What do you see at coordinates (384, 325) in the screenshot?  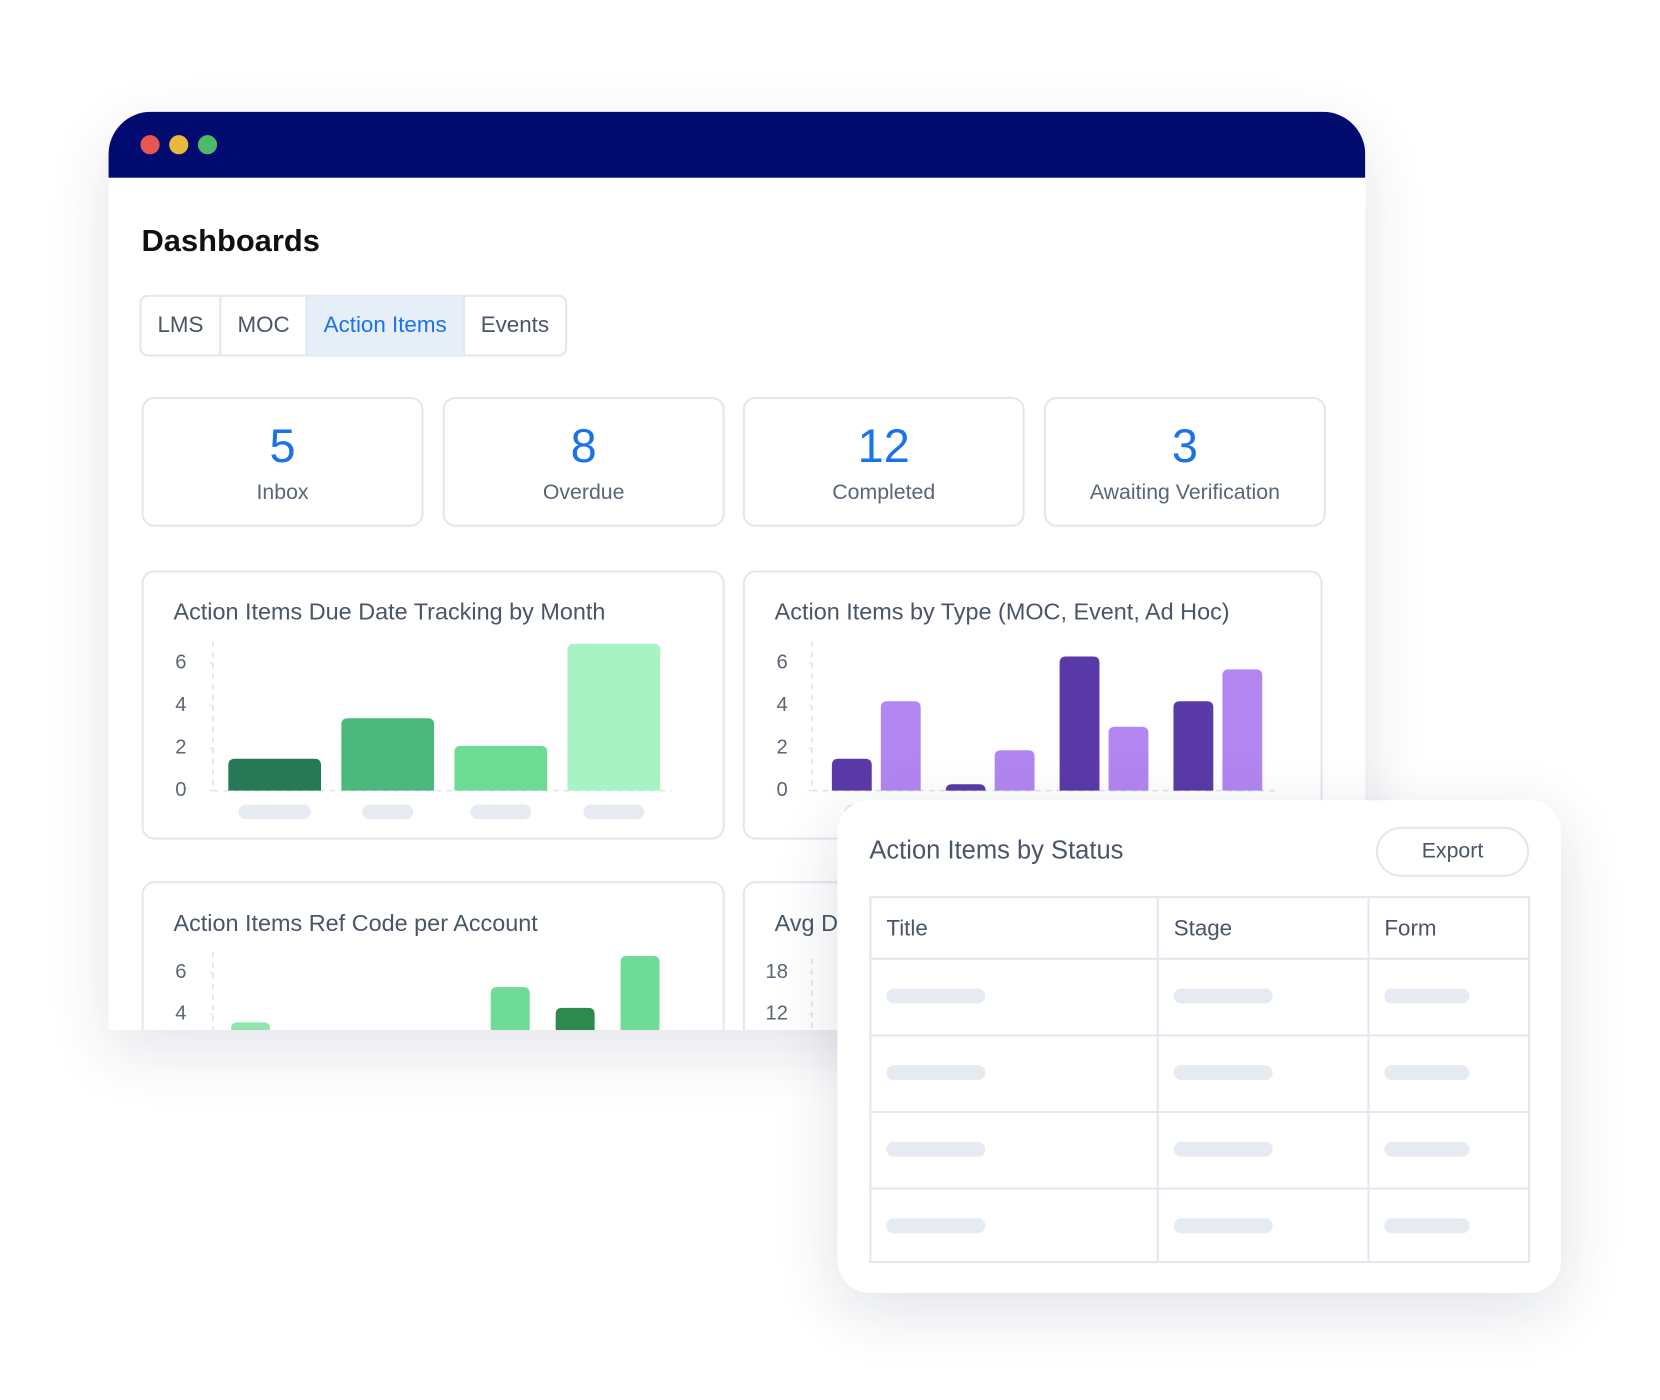 I see `tab: Action Items` at bounding box center [384, 325].